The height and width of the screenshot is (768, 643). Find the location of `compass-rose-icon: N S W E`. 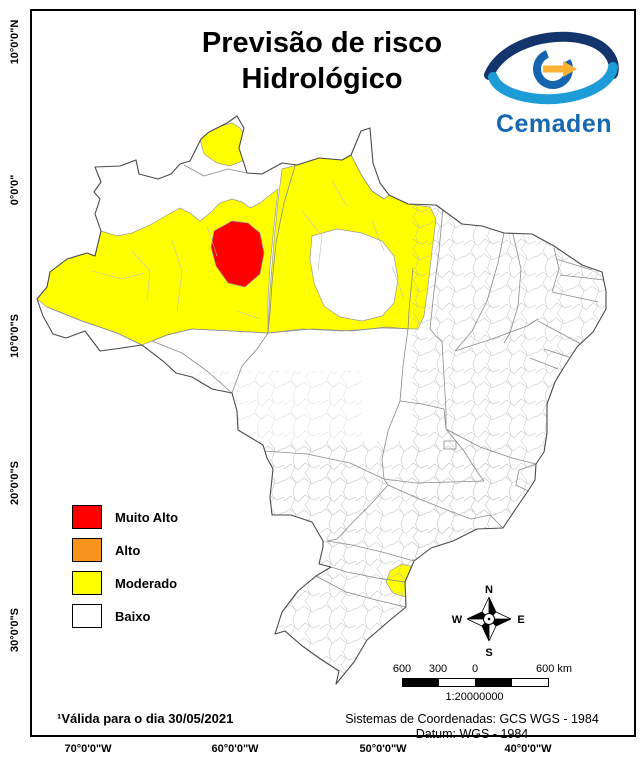

compass-rose-icon: N S W E is located at coordinates (488, 621).